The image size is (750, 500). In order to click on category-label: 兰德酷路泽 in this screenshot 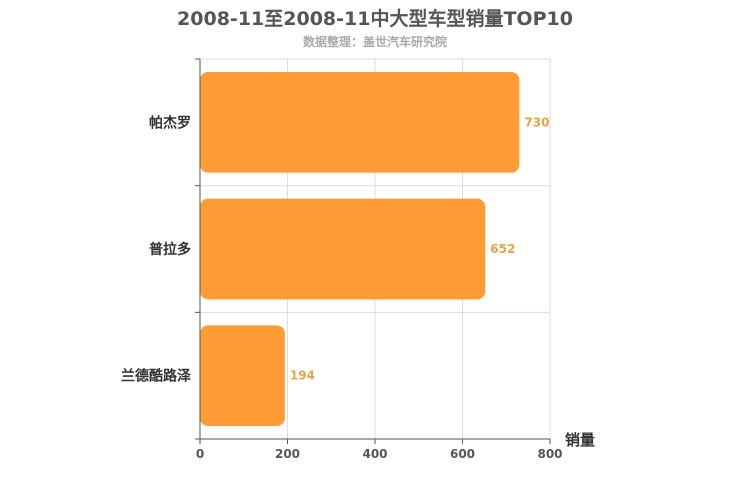, I will do `click(156, 376)`.